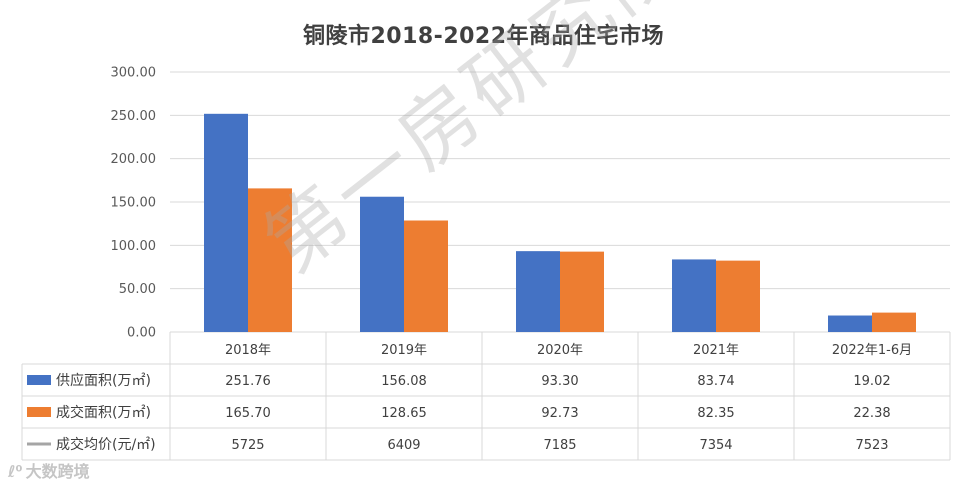  I want to click on y-tick-label: 300.00, so click(134, 73).